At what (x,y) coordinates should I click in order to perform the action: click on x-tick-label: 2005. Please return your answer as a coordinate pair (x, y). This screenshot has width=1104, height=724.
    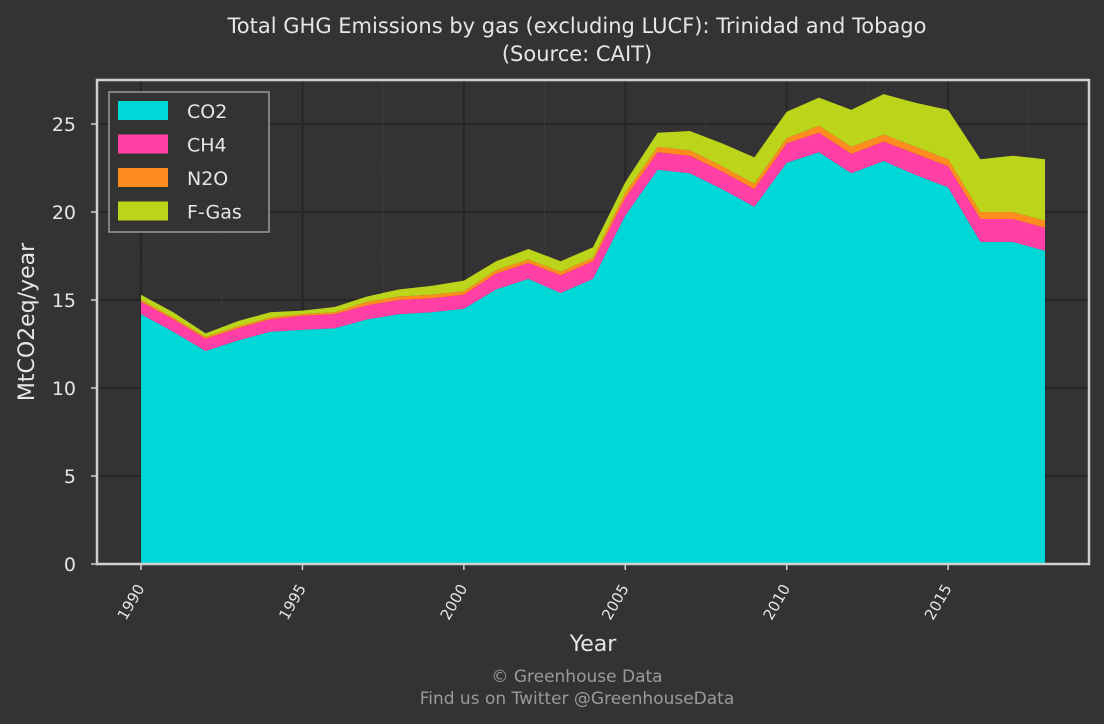
    Looking at the image, I should click on (615, 602).